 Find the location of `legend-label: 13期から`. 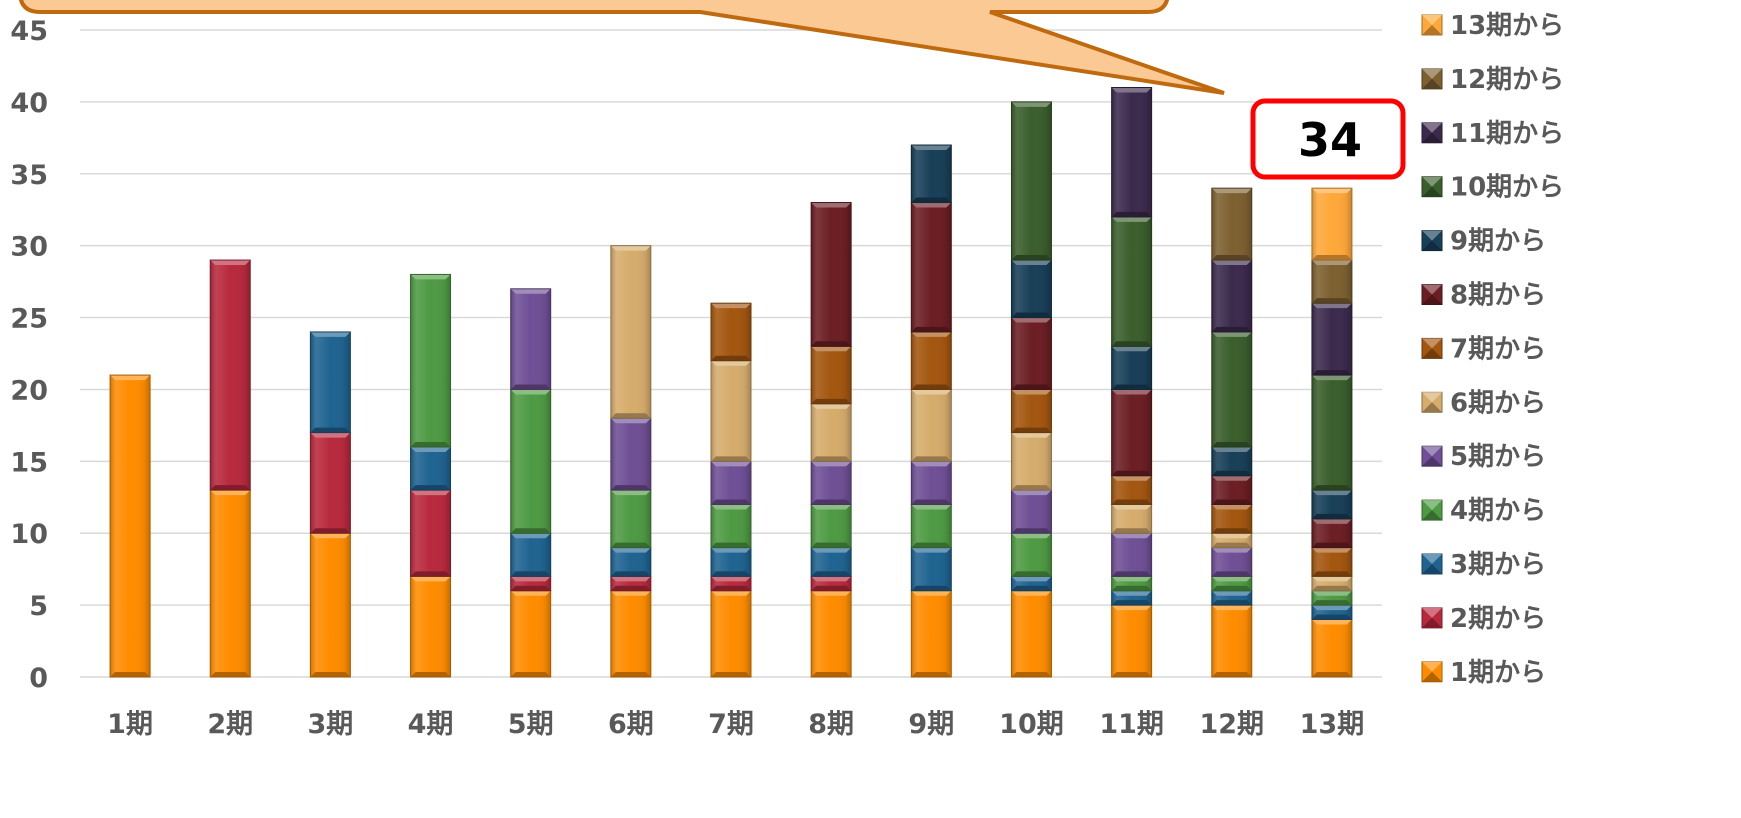

legend-label: 13期から is located at coordinates (1507, 26).